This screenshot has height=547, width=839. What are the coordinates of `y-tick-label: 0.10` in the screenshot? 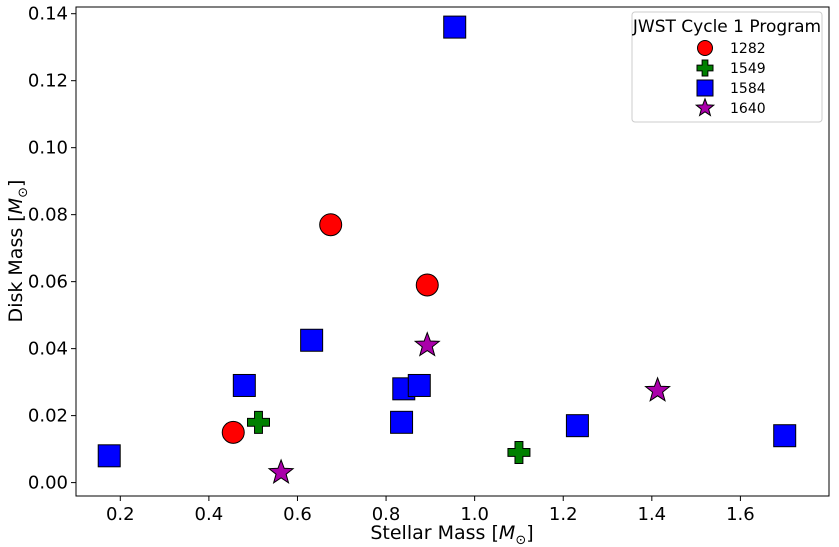 It's located at (48, 148).